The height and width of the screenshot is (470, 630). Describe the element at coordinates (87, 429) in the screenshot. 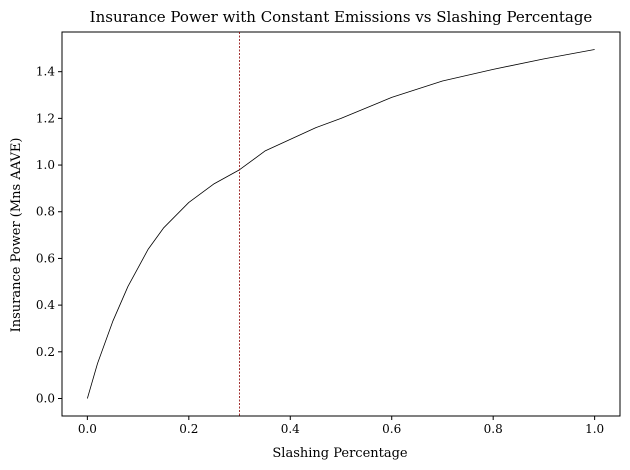

I see `x-tick-label: 0.0` at that location.